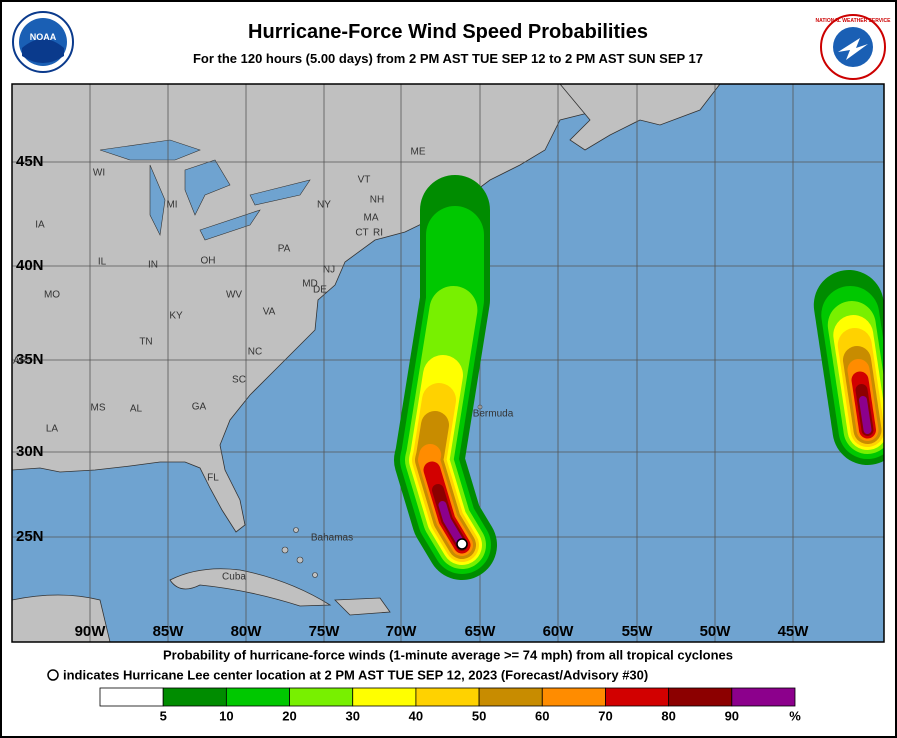 This screenshot has width=897, height=738. What do you see at coordinates (239, 380) in the screenshot?
I see `place-label: SC` at bounding box center [239, 380].